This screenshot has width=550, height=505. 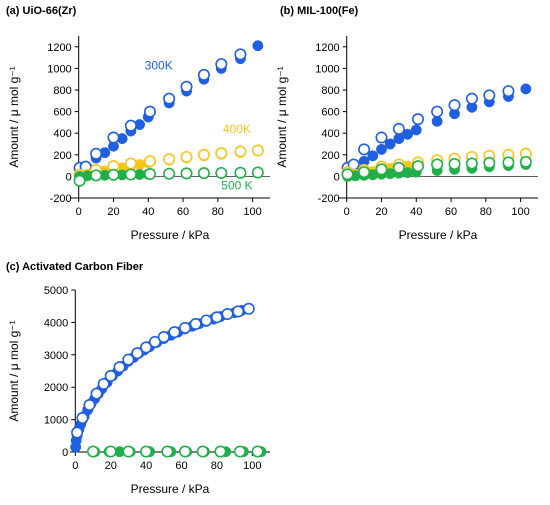 I want to click on panel-title: (b) MIL-100(Fe), so click(x=319, y=11).